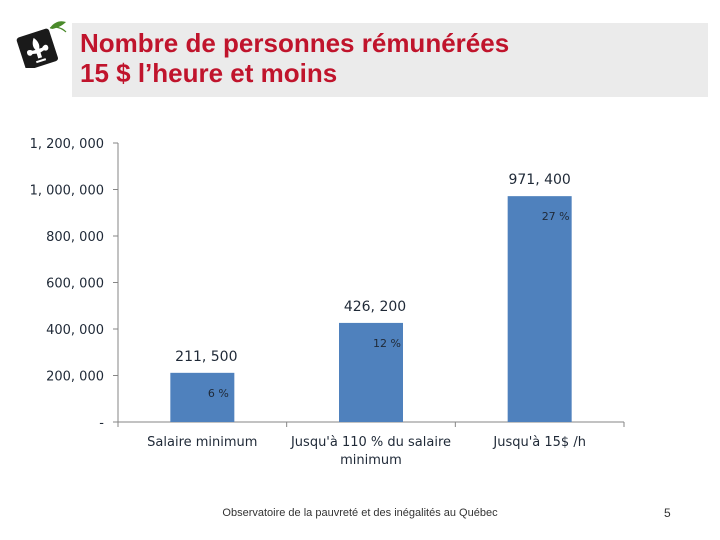 The image size is (720, 540). Describe the element at coordinates (390, 60) in the screenshot. I see `title-banner` at that location.